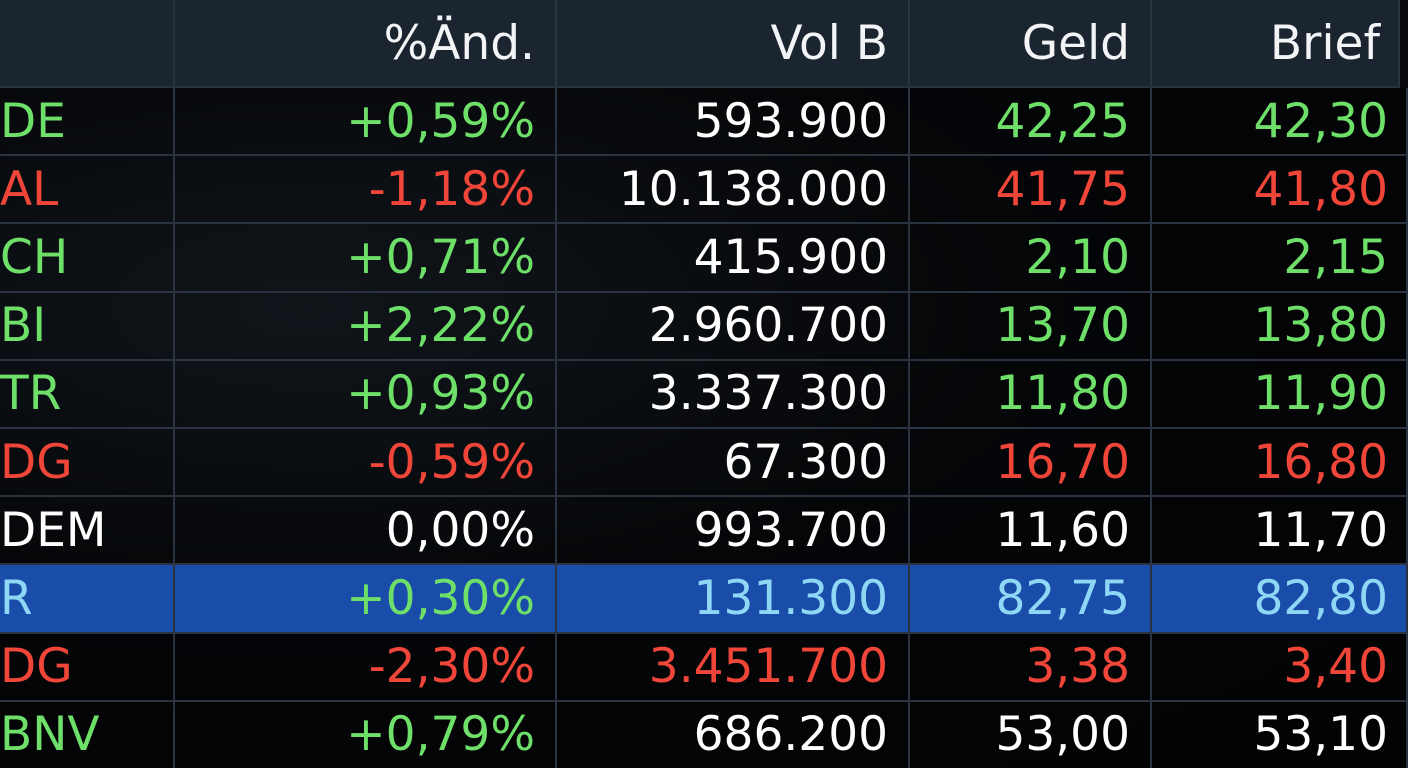 The width and height of the screenshot is (1408, 768). I want to click on header-ask: Brief, so click(1276, 44).